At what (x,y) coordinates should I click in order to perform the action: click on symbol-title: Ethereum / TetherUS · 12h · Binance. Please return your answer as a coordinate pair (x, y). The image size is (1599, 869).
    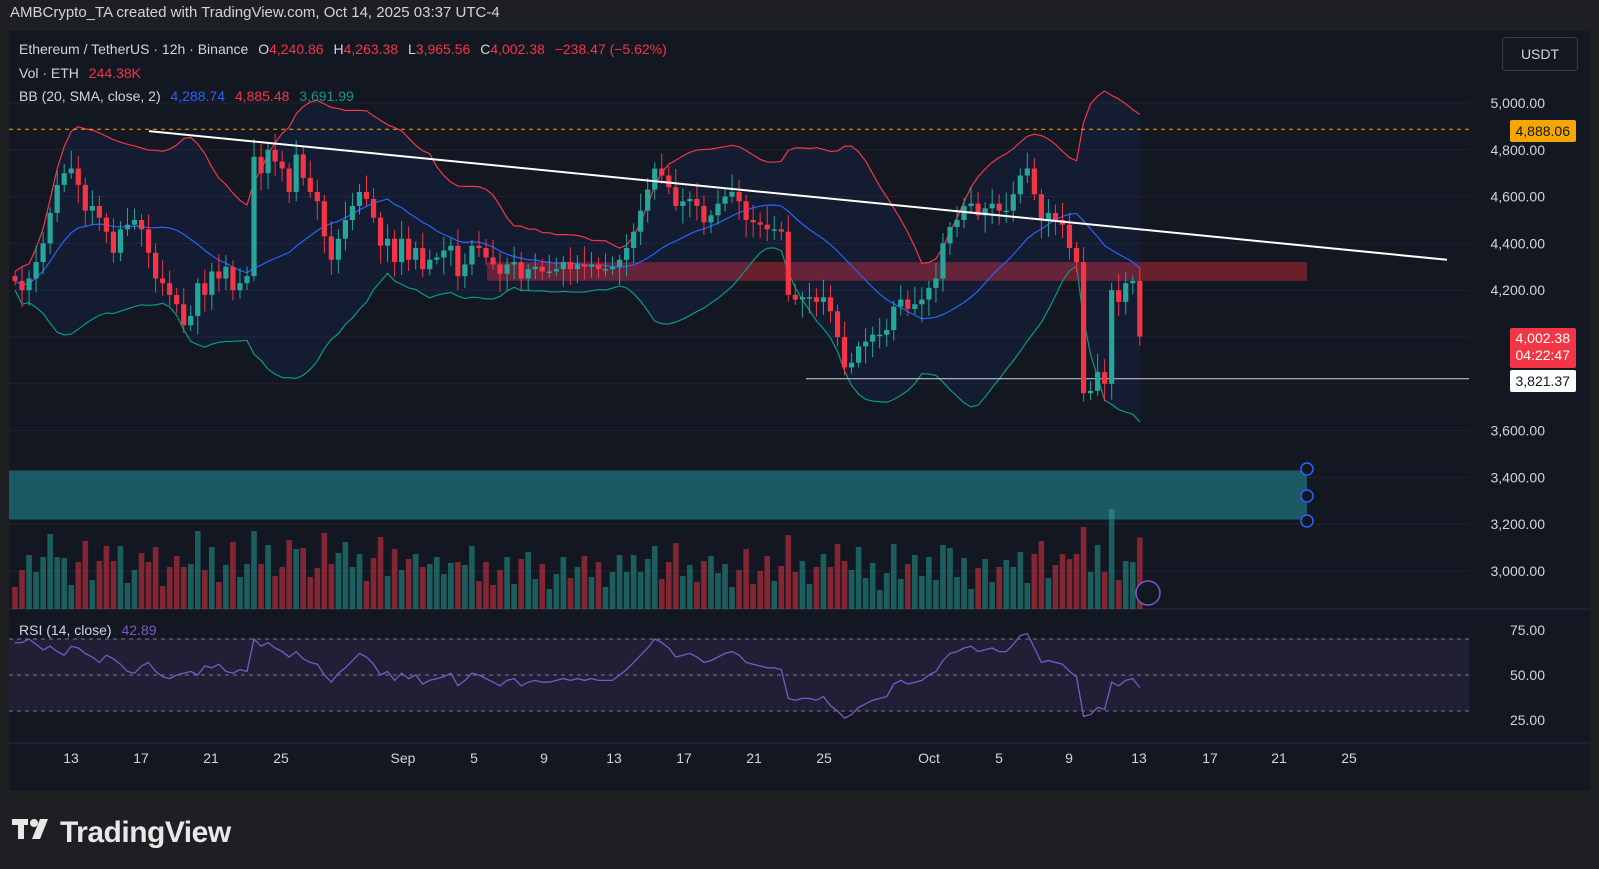
    Looking at the image, I should click on (134, 49).